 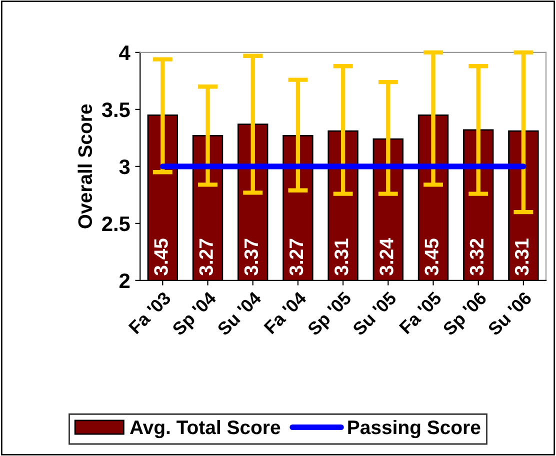 What do you see at coordinates (125, 280) in the screenshot?
I see `y-tick-label: 2` at bounding box center [125, 280].